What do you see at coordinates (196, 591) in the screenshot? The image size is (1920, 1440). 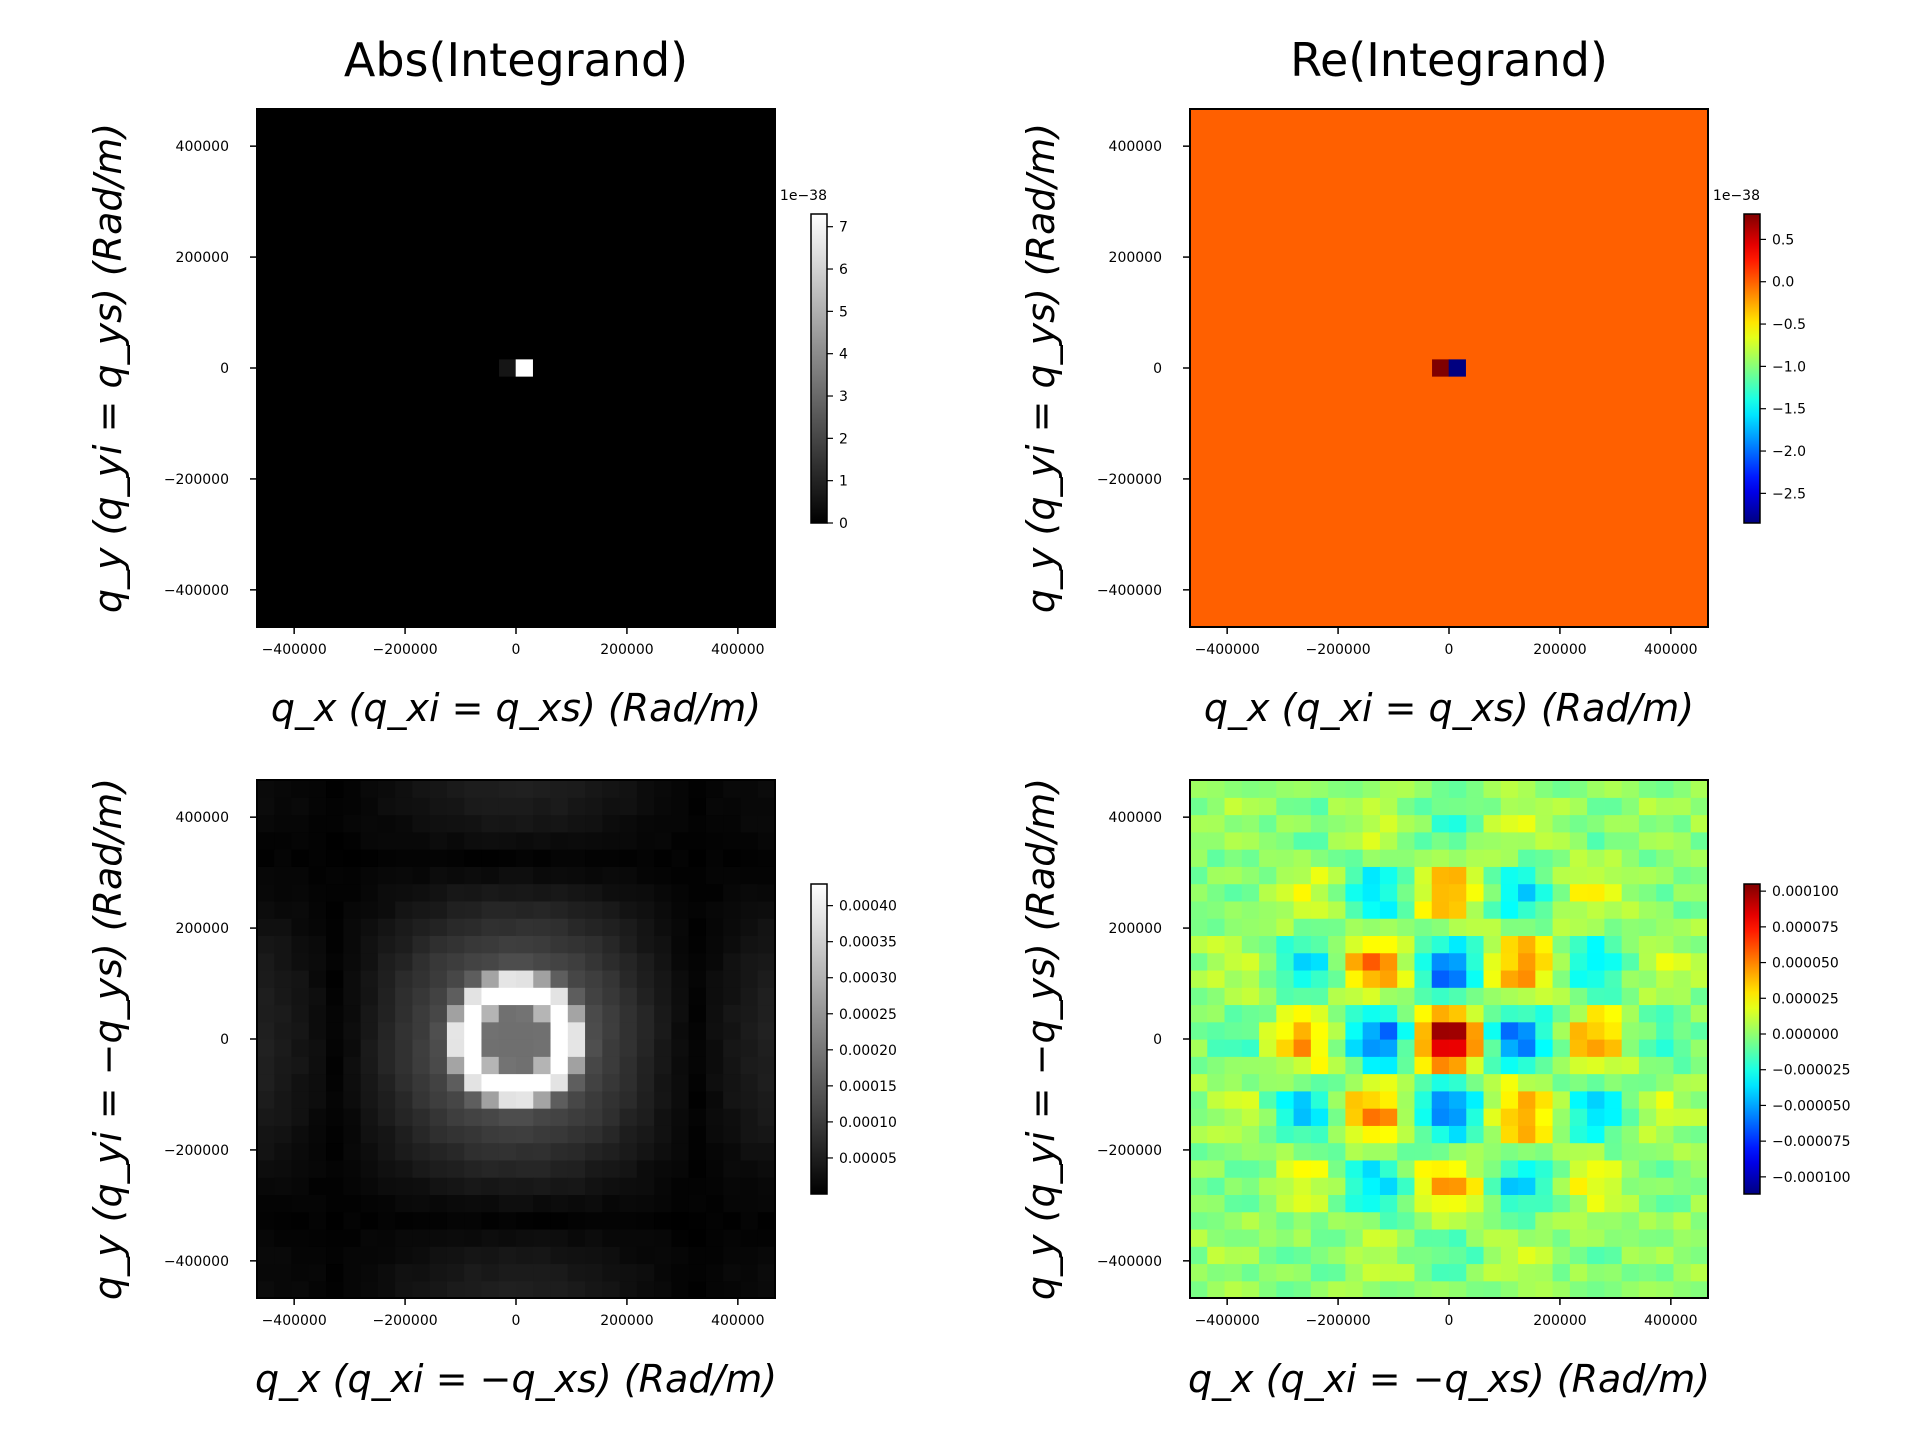 I see `y-tick-label: −400000` at bounding box center [196, 591].